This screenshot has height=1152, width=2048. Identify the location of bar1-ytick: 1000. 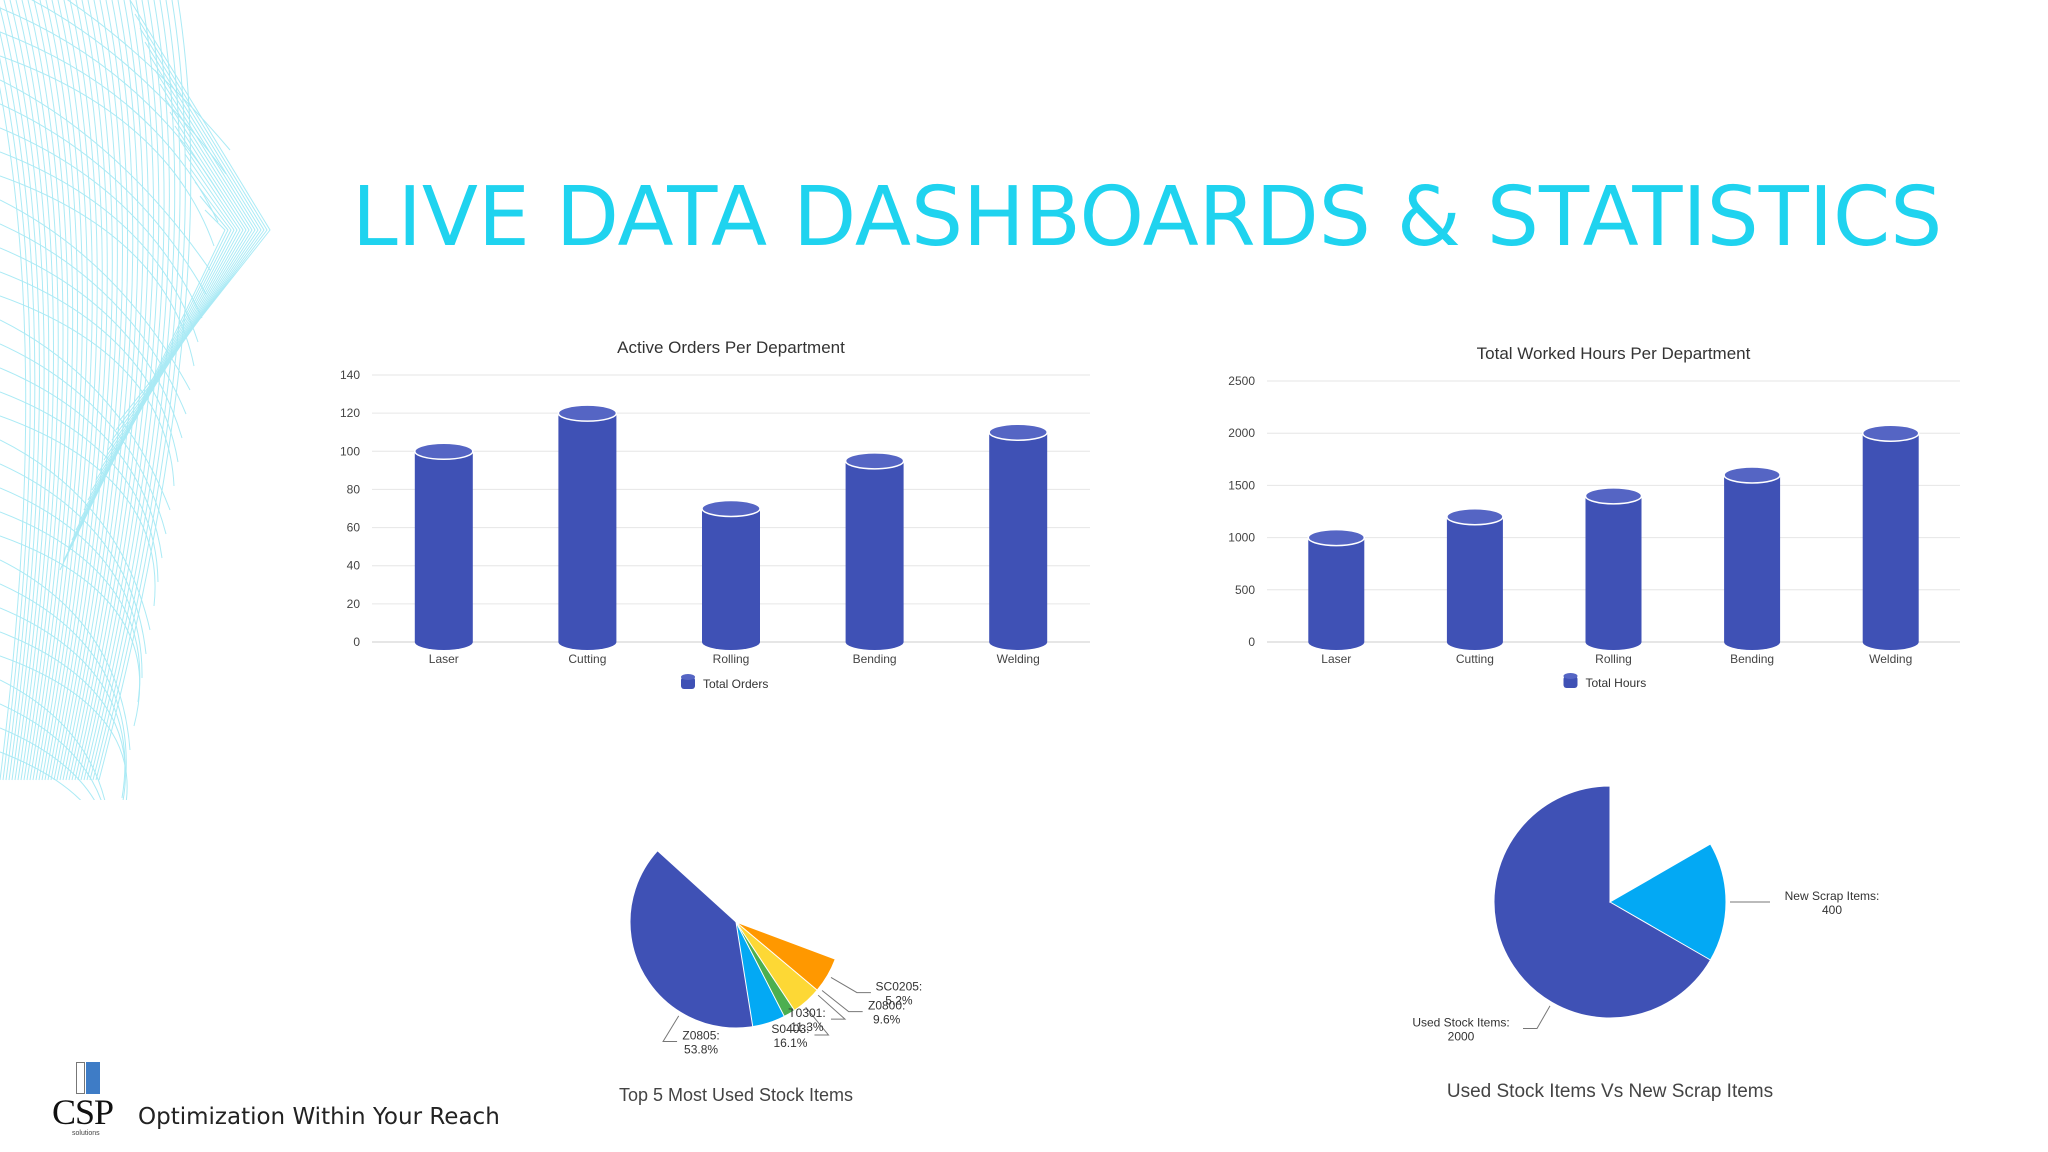
(1241, 538).